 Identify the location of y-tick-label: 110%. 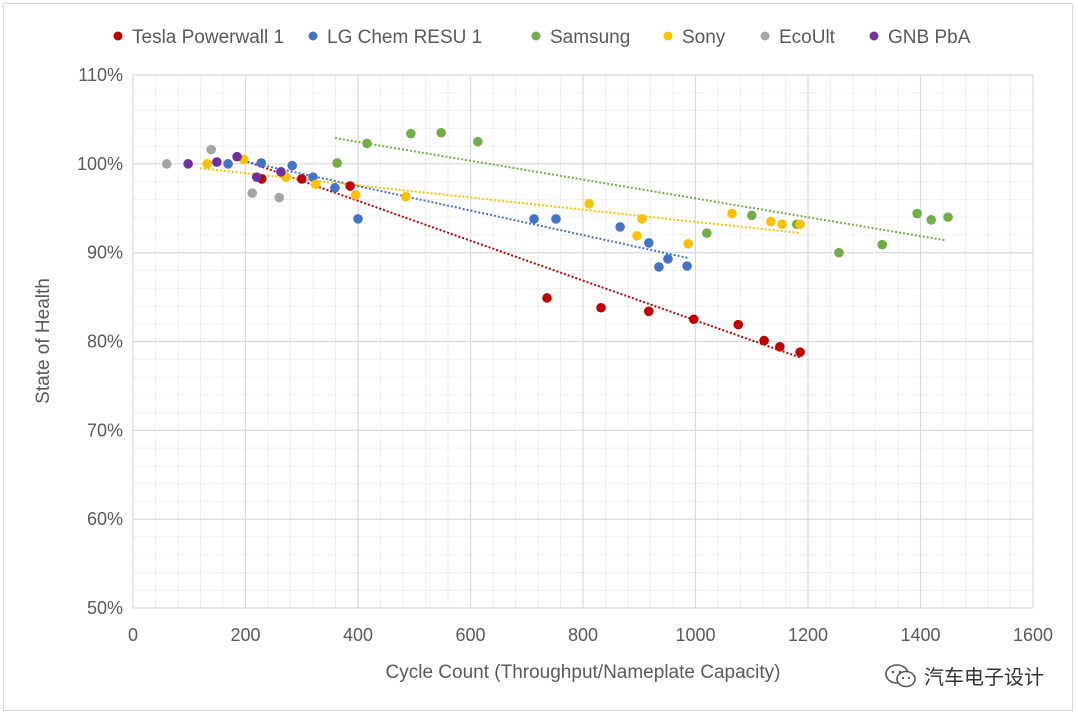
(100, 75).